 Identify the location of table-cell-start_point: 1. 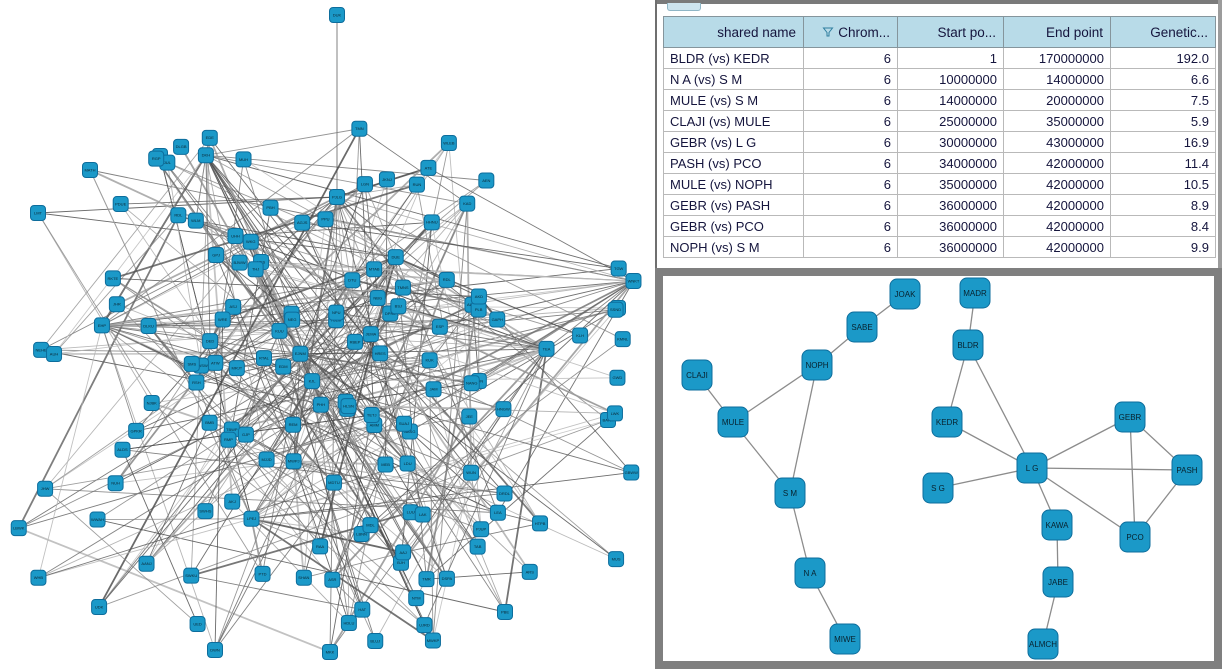
(950, 58).